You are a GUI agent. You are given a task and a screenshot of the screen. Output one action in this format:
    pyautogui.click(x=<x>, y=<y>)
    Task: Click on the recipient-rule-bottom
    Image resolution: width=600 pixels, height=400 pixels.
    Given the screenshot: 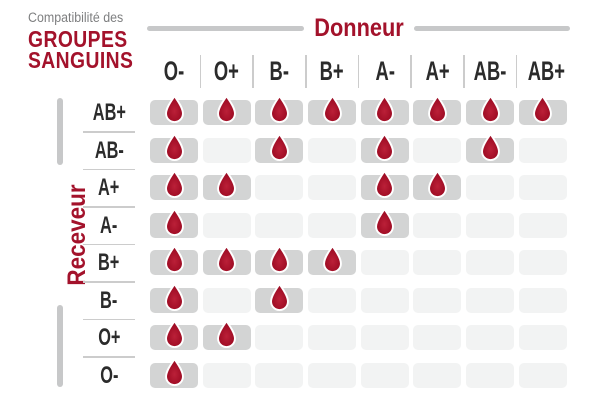 What is the action you would take?
    pyautogui.click(x=60, y=346)
    